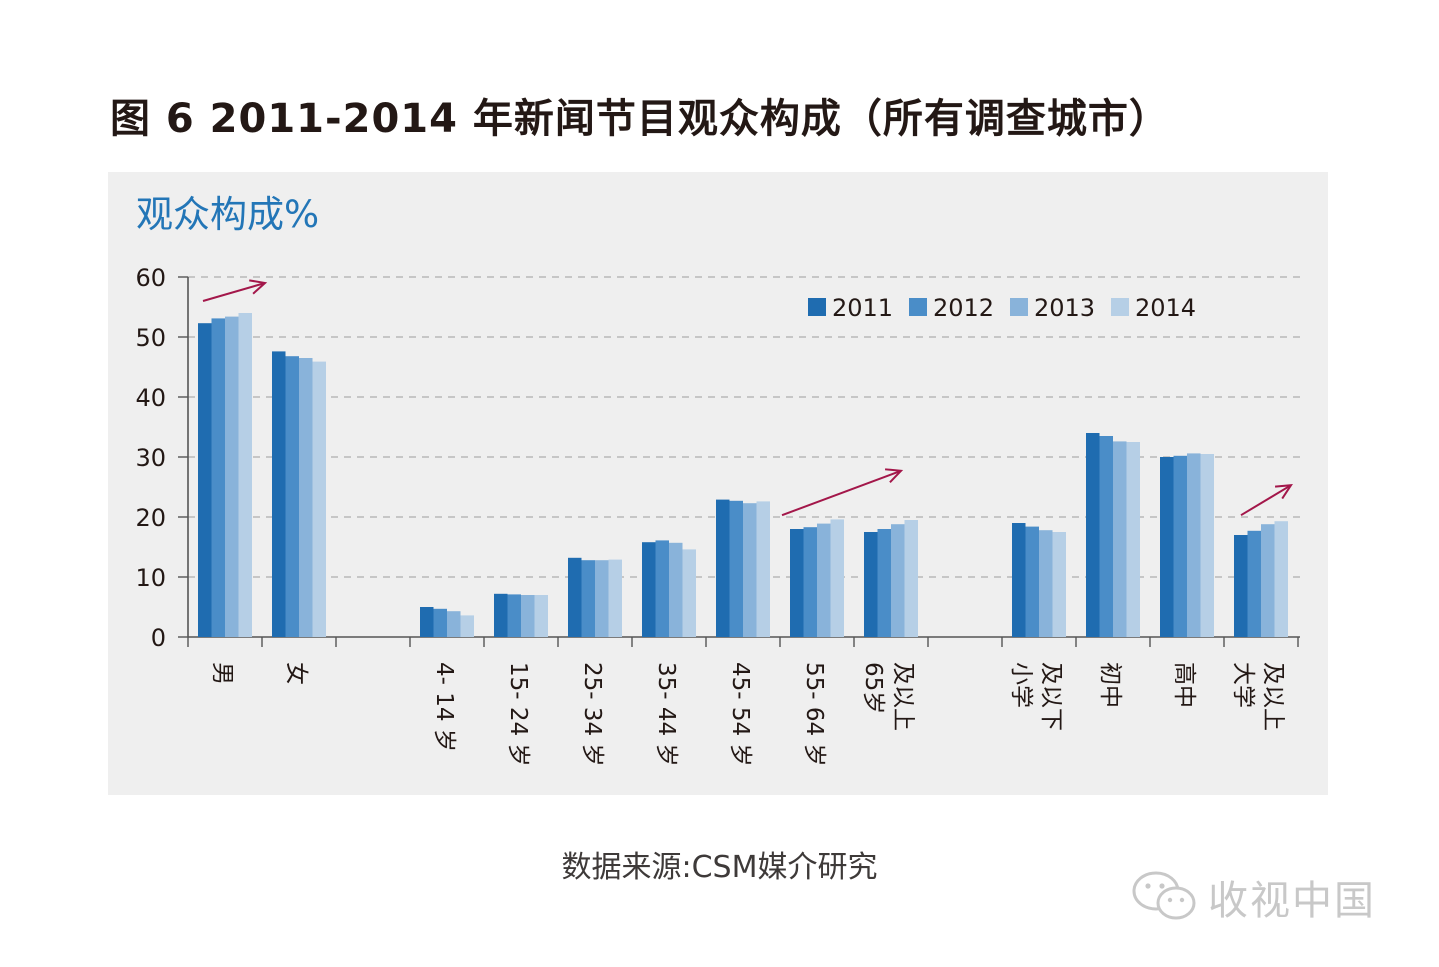  I want to click on x-category-label: 65岁, so click(873, 688).